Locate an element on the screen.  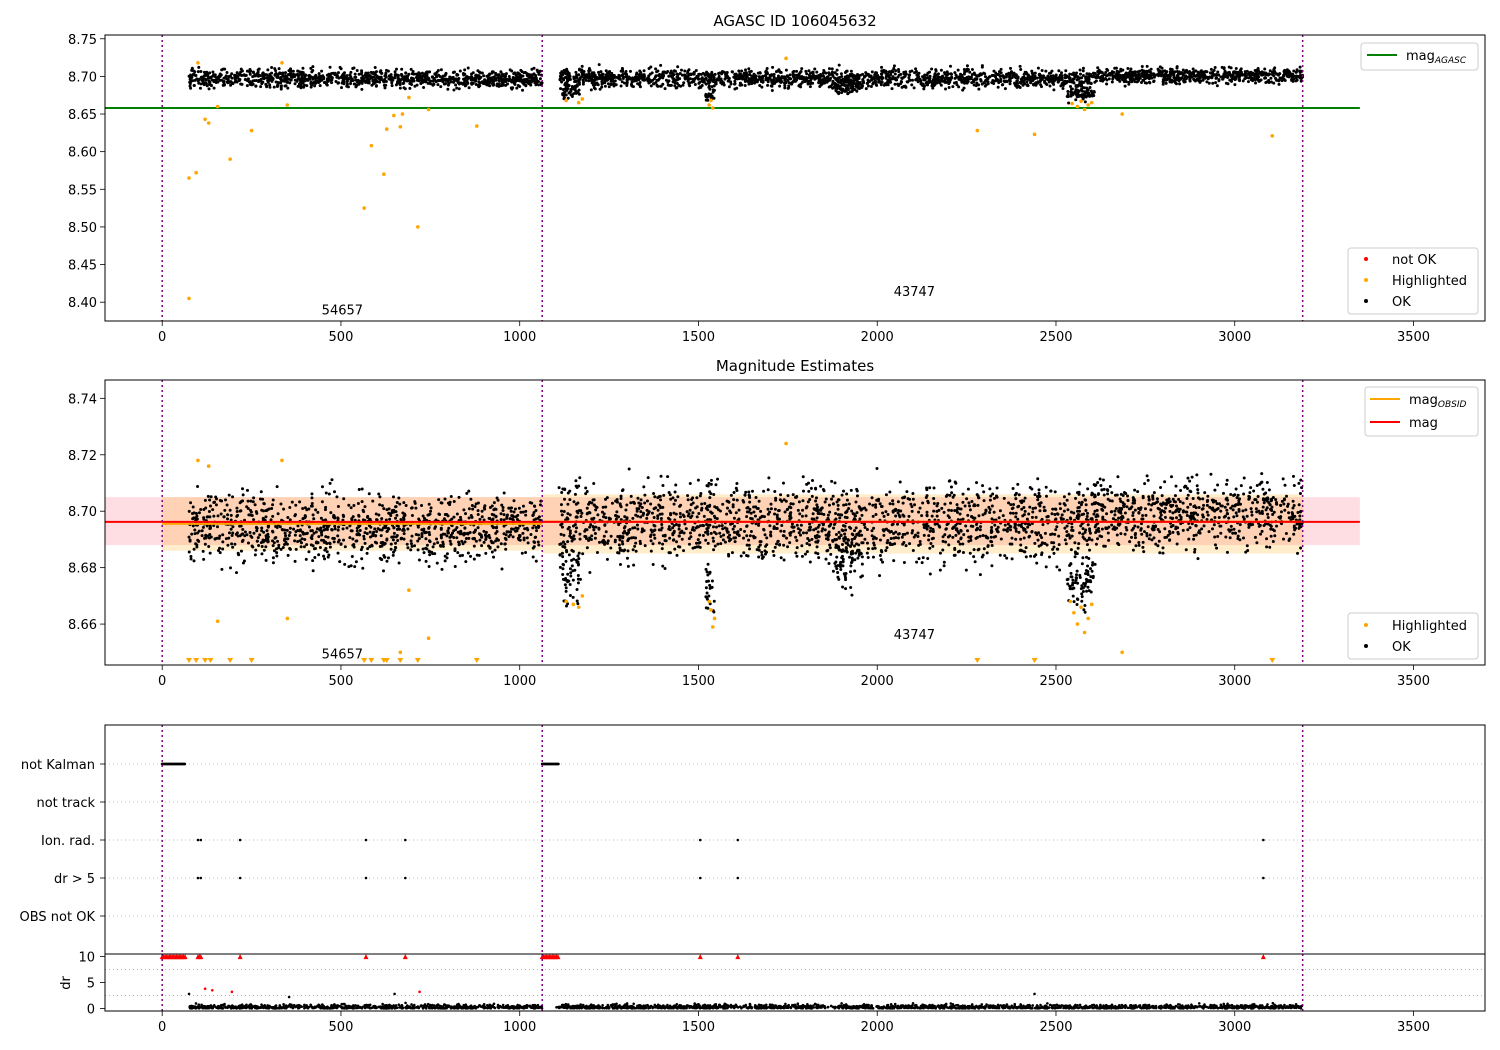
top-highlighted-point is located at coordinates (189, 178).